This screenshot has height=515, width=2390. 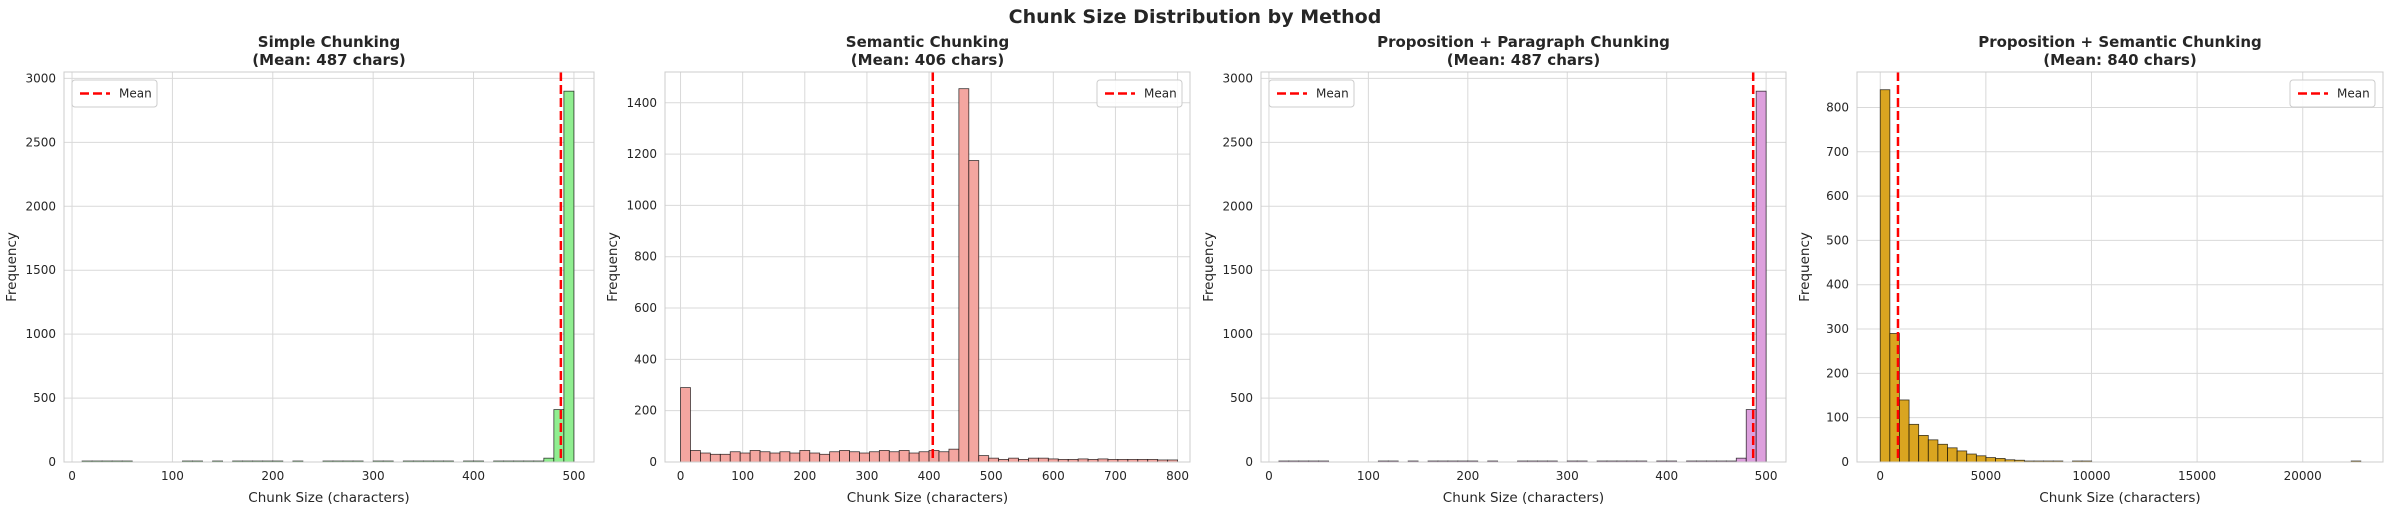 What do you see at coordinates (1177, 476) in the screenshot?
I see `x-tick-label: 800` at bounding box center [1177, 476].